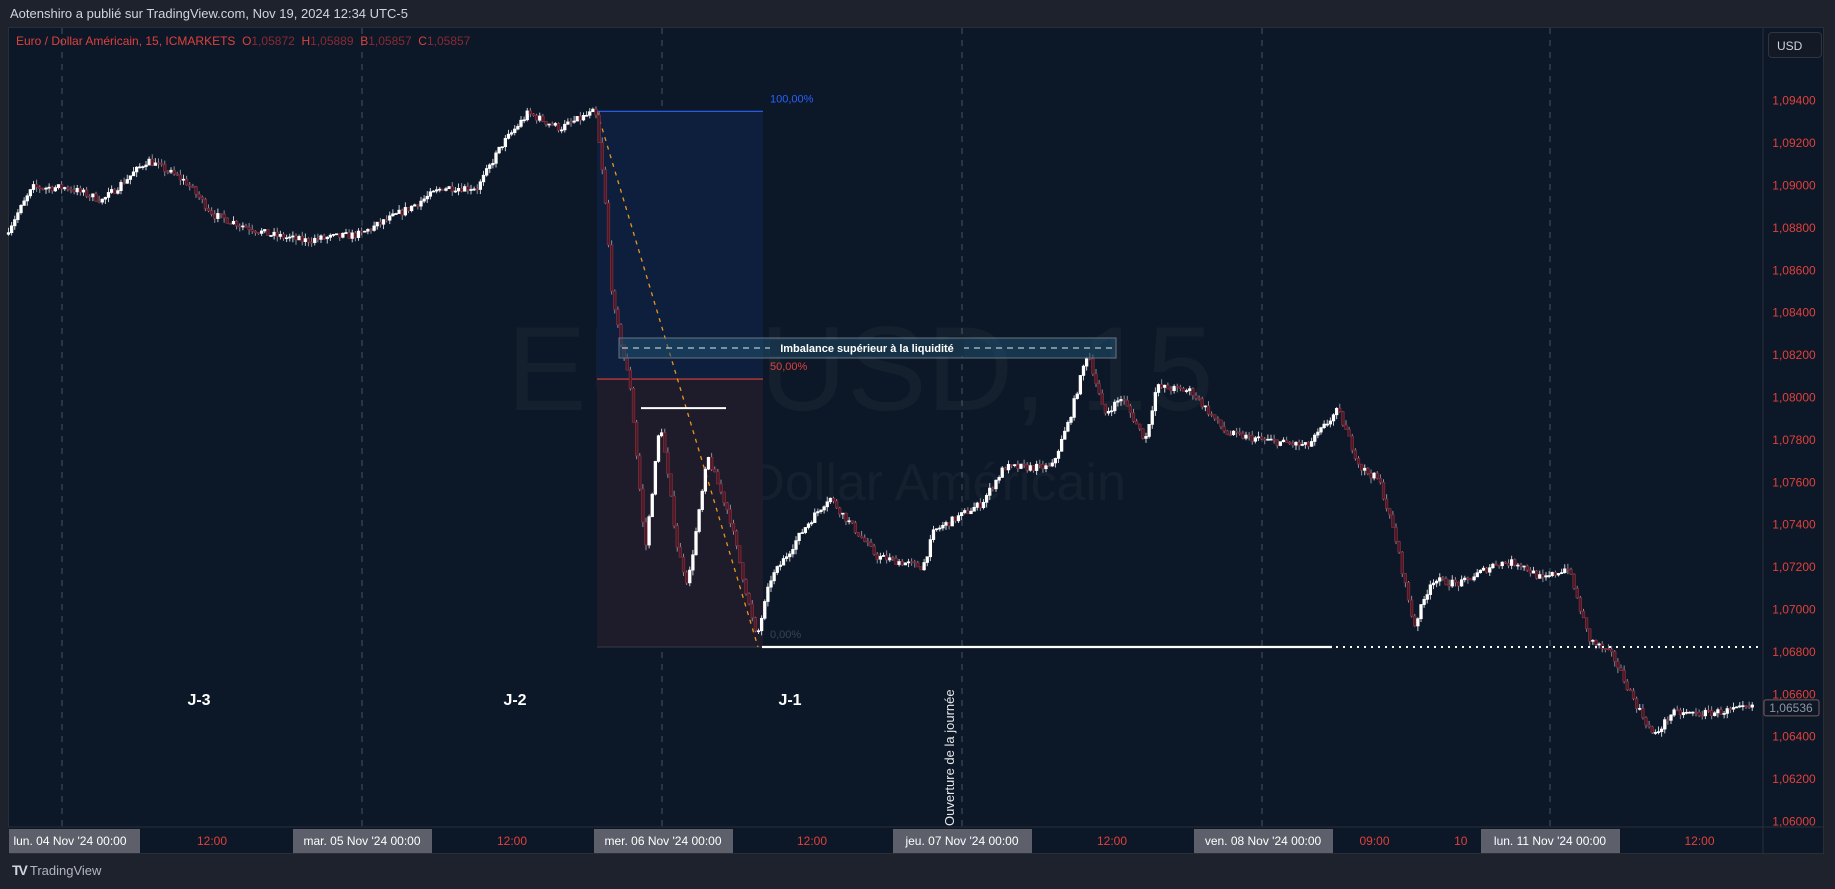 Image resolution: width=1835 pixels, height=889 pixels. Describe the element at coordinates (448, 41) in the screenshot. I see `close-value: 1,05857` at that location.